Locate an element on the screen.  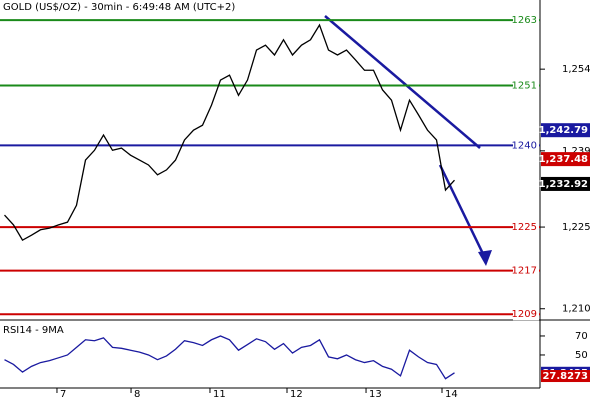
level-label: 1209 is located at coordinates (524, 314).